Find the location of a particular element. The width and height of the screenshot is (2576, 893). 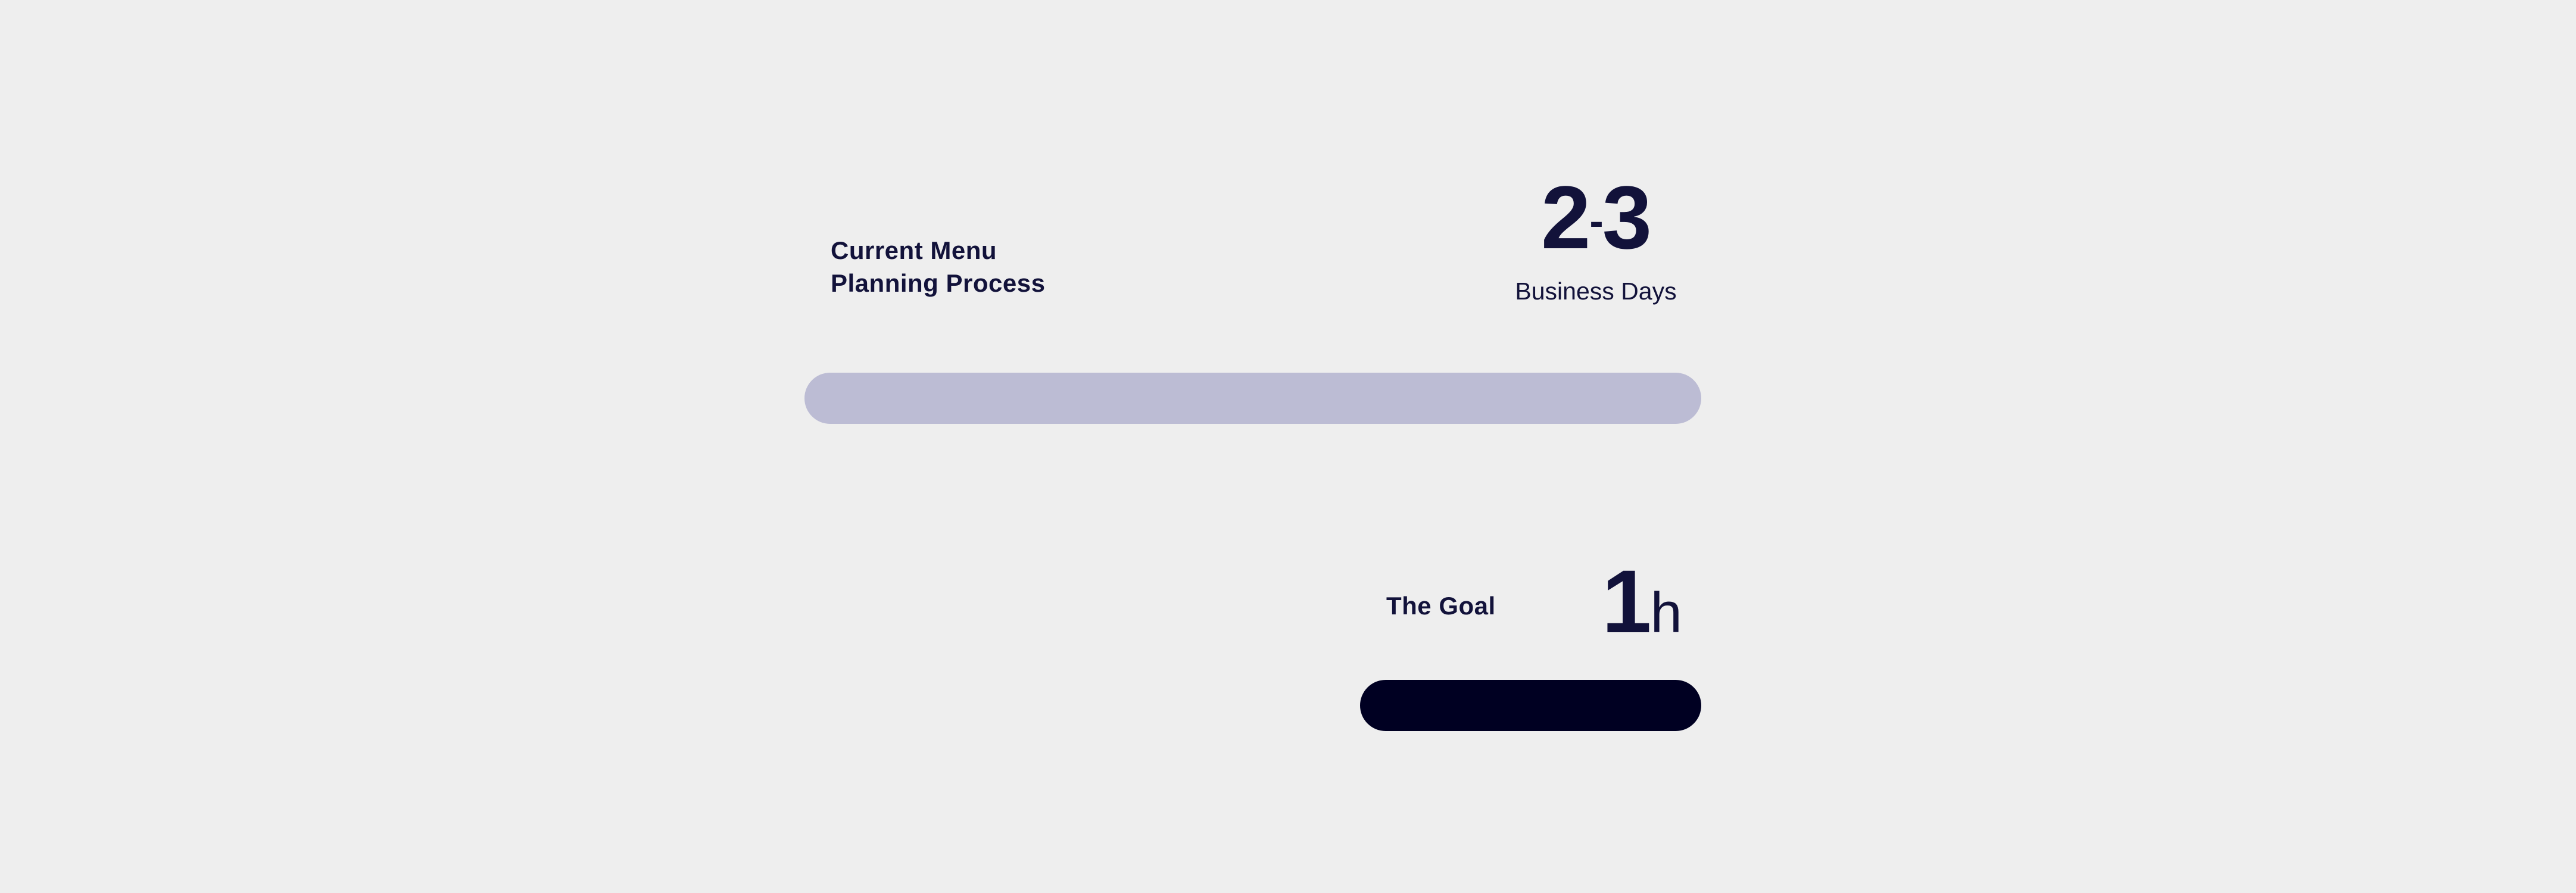

goal-label: The Goal is located at coordinates (1441, 606).